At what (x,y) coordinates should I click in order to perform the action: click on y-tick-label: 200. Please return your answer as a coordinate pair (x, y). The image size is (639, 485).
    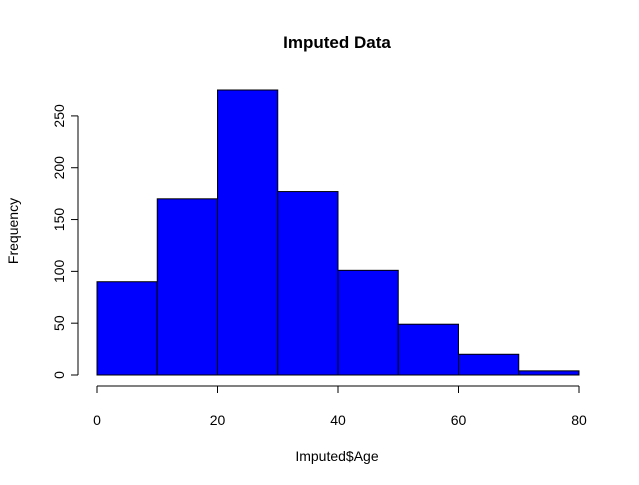
    Looking at the image, I should click on (59, 168).